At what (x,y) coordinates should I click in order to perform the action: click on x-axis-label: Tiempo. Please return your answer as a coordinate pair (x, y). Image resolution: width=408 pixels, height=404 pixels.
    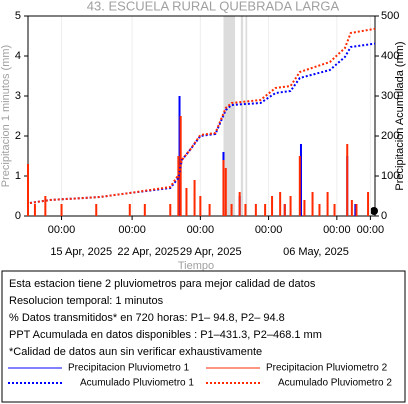
    Looking at the image, I should click on (196, 266).